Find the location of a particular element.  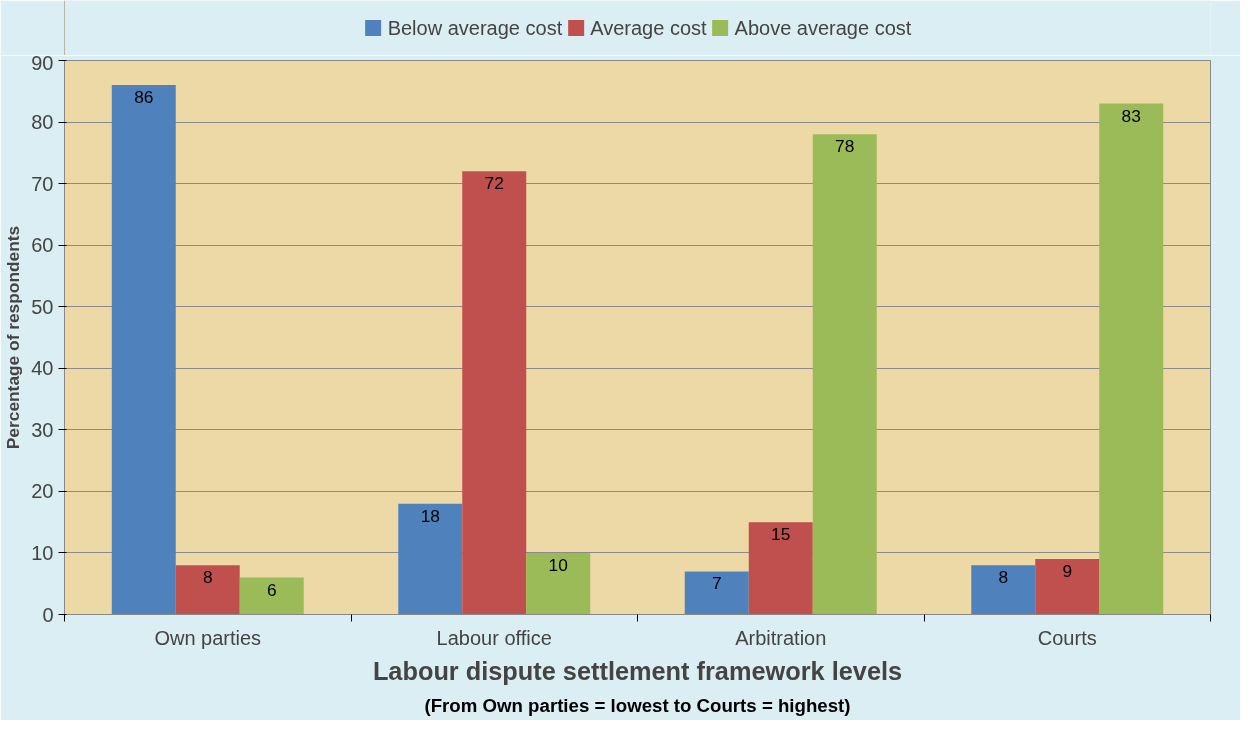

data-label: 18 is located at coordinates (430, 515).